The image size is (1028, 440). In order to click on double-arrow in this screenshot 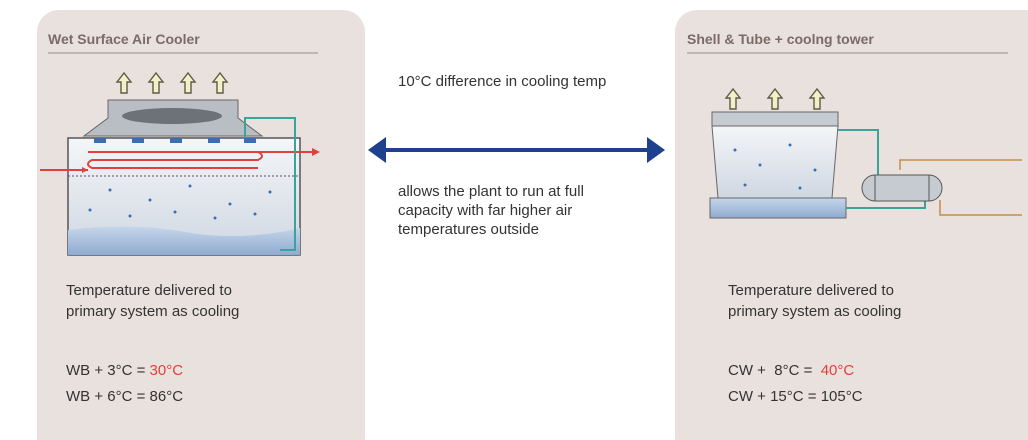, I will do `click(516, 150)`.